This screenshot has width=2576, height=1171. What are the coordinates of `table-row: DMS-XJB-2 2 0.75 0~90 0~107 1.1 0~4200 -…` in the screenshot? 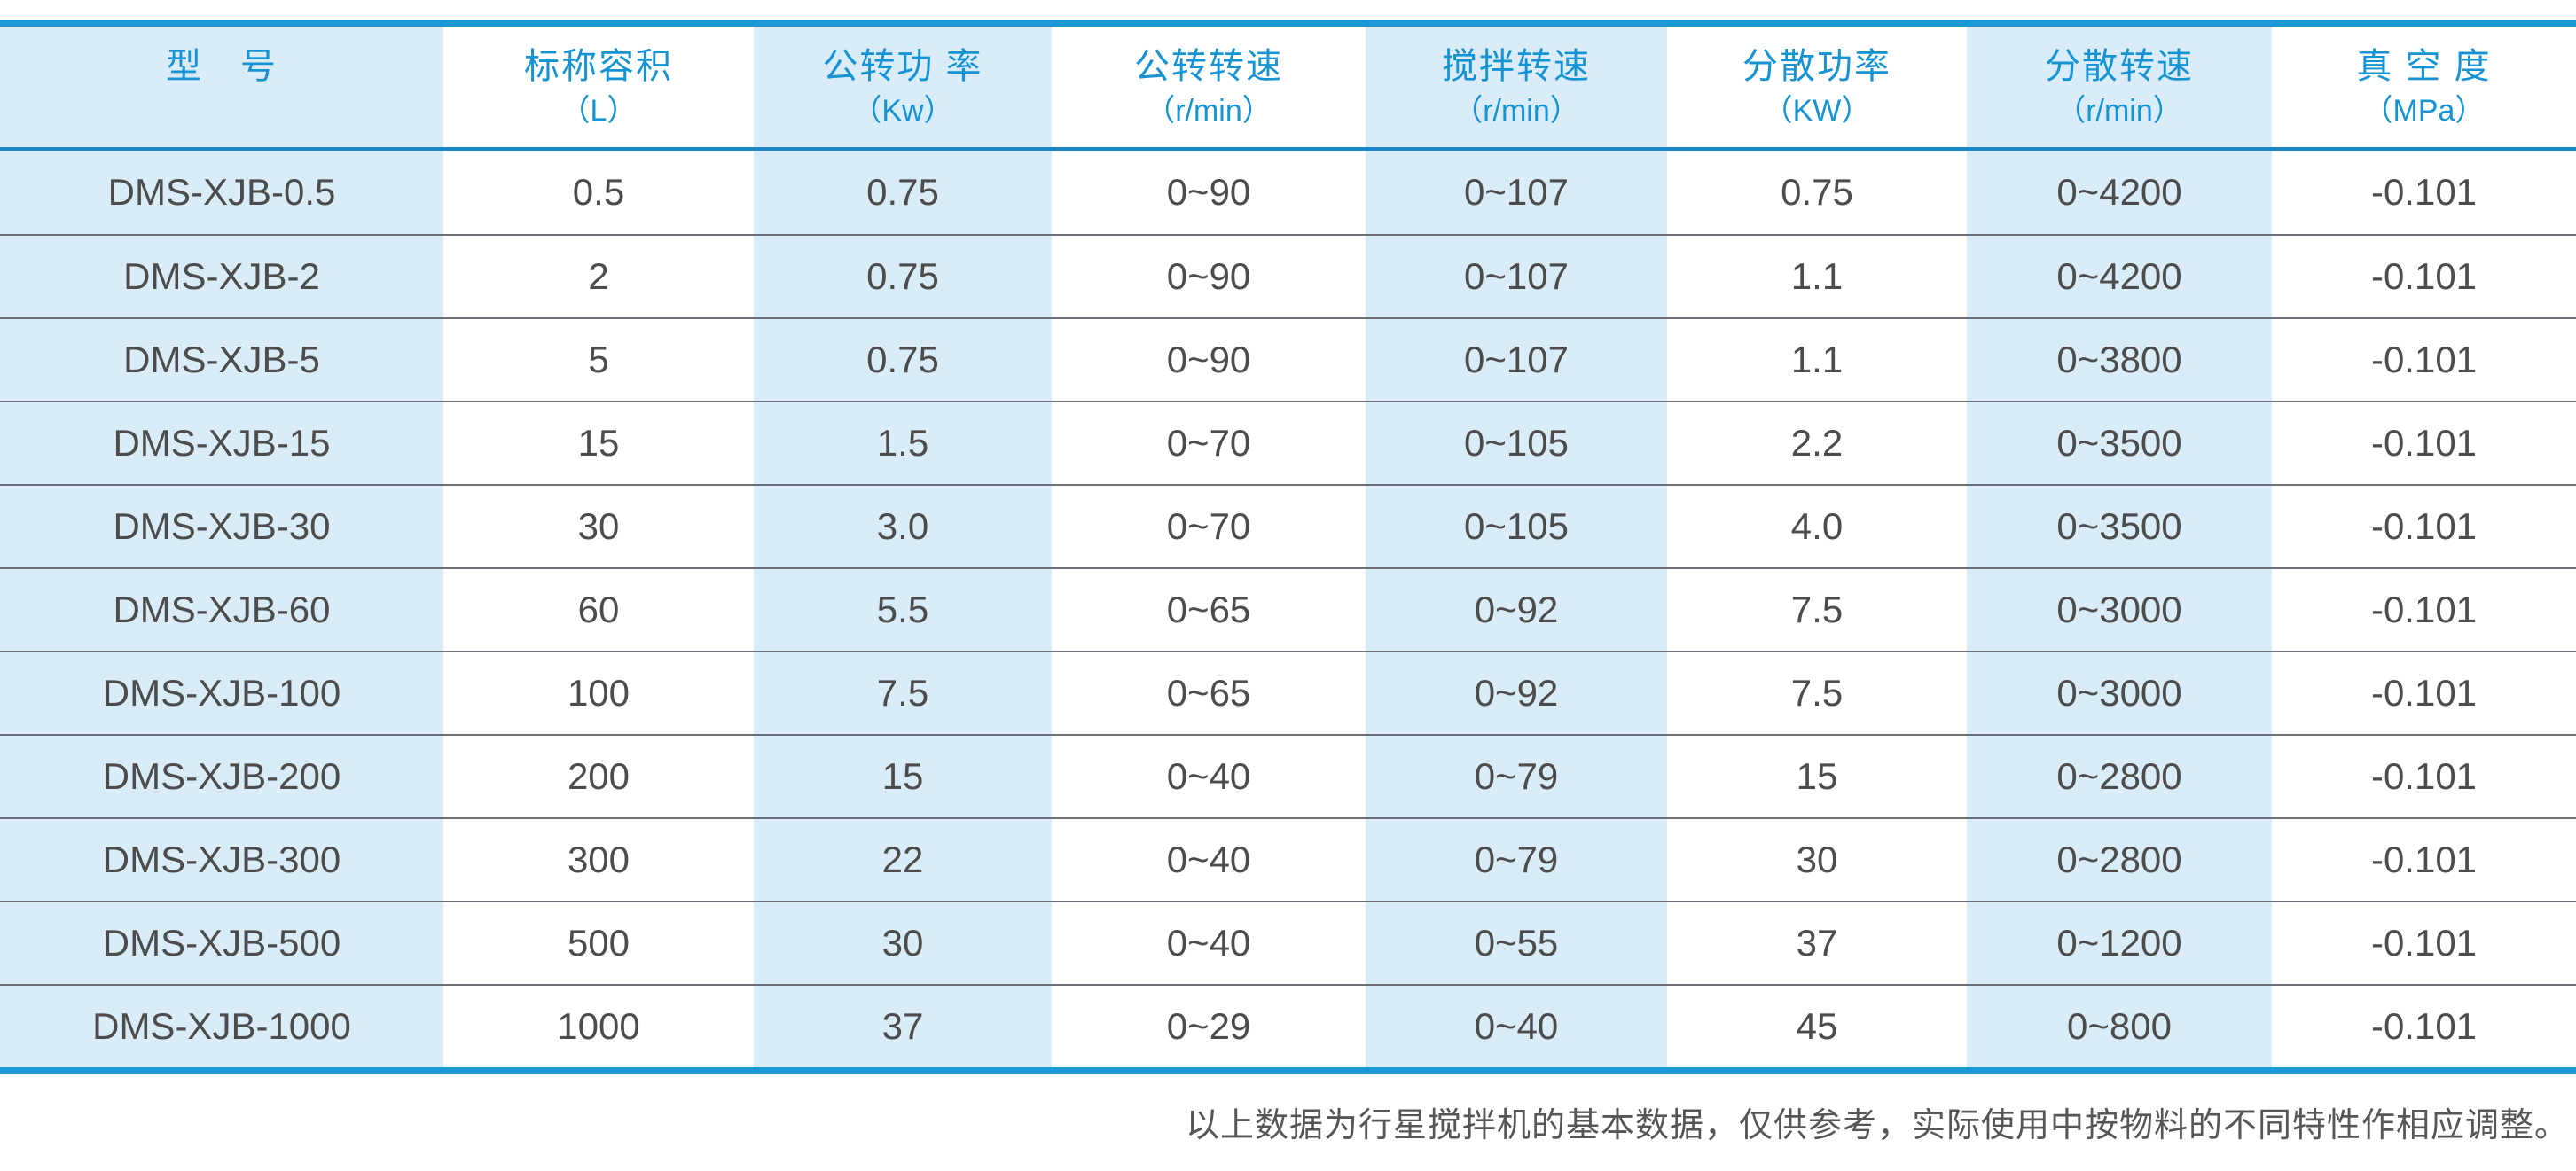 It's located at (1288, 275).